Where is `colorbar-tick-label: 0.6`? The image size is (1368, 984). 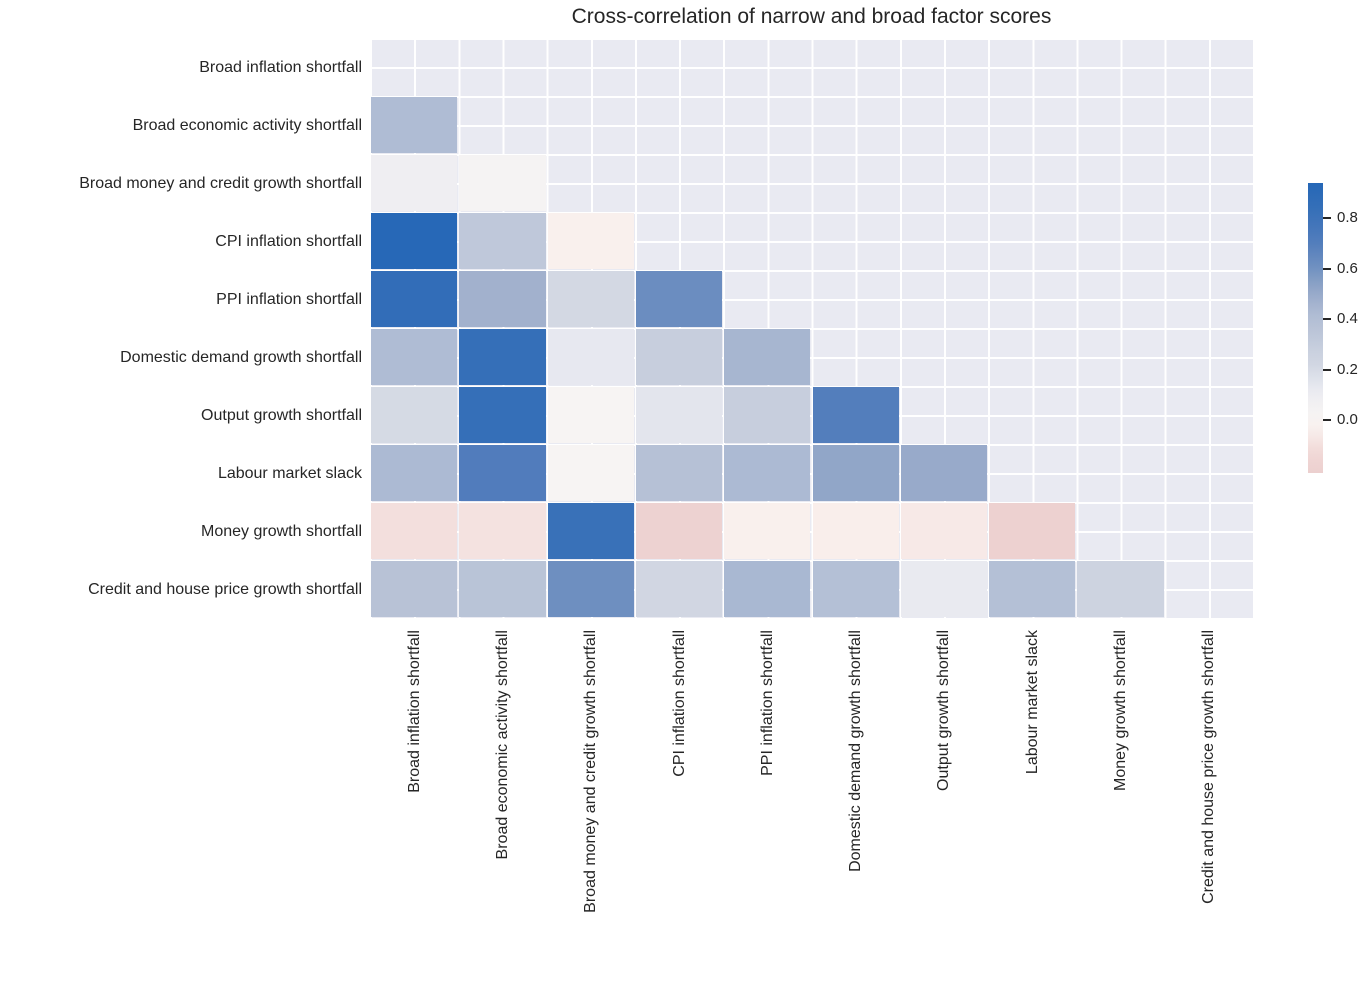
colorbar-tick-label: 0.6 is located at coordinates (1347, 268).